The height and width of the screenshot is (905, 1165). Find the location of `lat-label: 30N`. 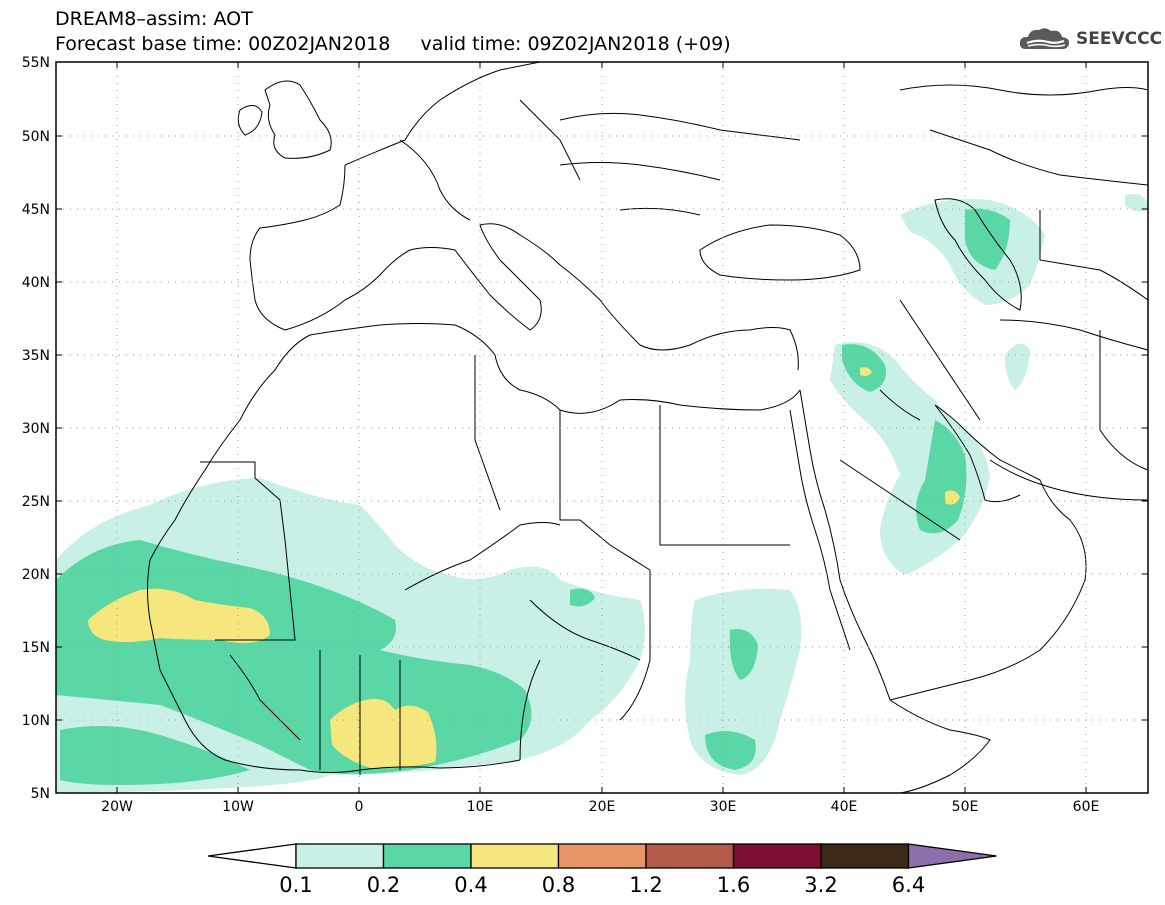

lat-label: 30N is located at coordinates (36, 429).